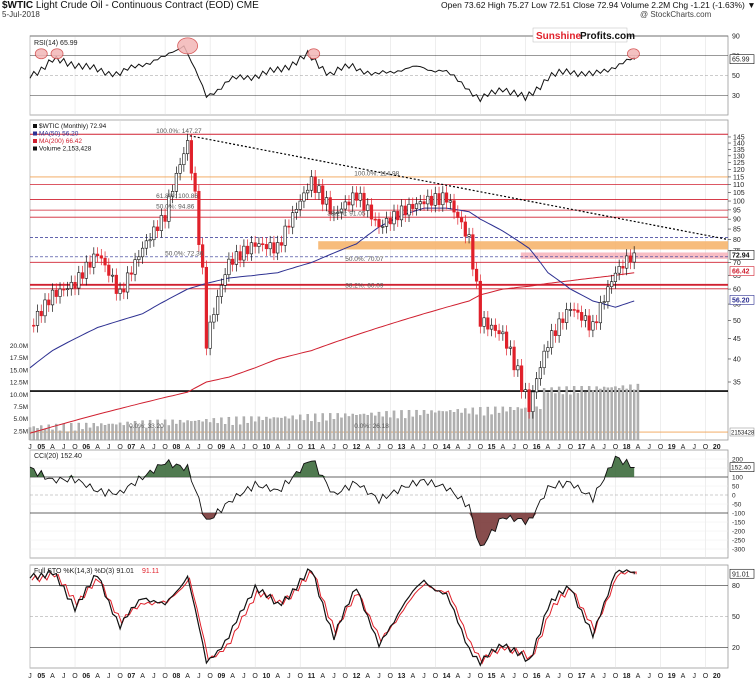 The width and height of the screenshot is (756, 683). I want to click on x-tick-stoch: 17, so click(582, 676).